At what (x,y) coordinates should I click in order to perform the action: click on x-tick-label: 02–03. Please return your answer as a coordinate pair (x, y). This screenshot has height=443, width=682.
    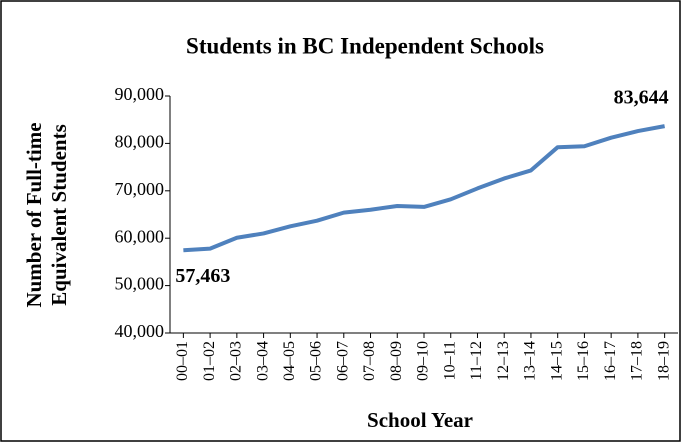
    Looking at the image, I should click on (236, 361).